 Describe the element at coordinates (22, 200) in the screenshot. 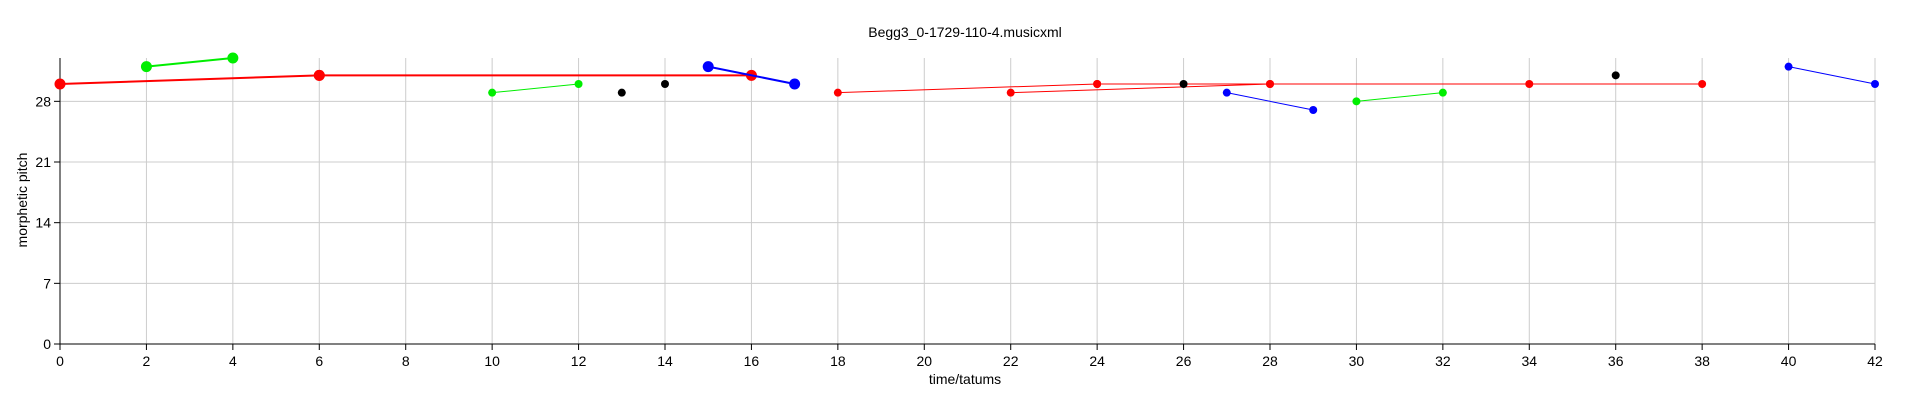

I see `y-axis-title: morphetic pitch` at that location.